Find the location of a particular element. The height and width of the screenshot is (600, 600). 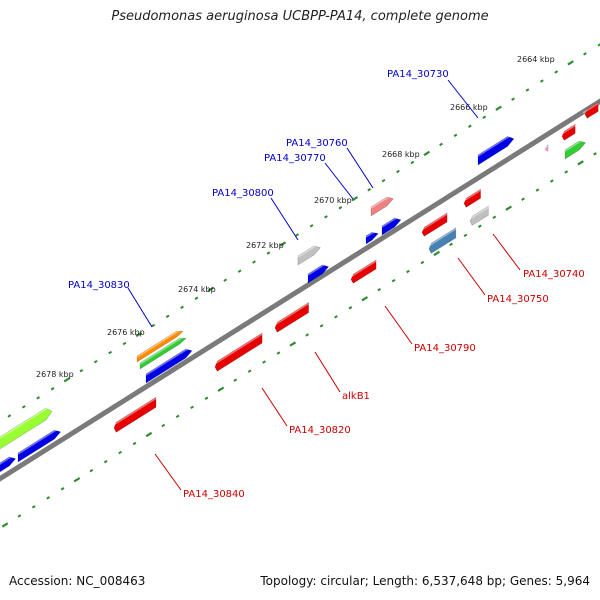

gene-label-pa14-30790: PA14_30790 is located at coordinates (445, 348).